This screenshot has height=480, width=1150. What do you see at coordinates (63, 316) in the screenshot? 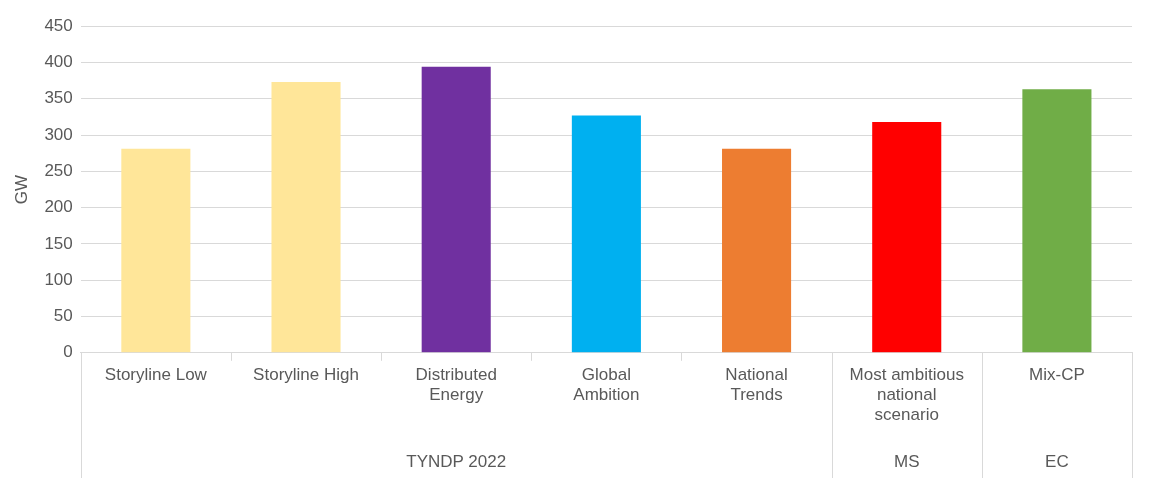
I see `y-tick-label: 50` at bounding box center [63, 316].